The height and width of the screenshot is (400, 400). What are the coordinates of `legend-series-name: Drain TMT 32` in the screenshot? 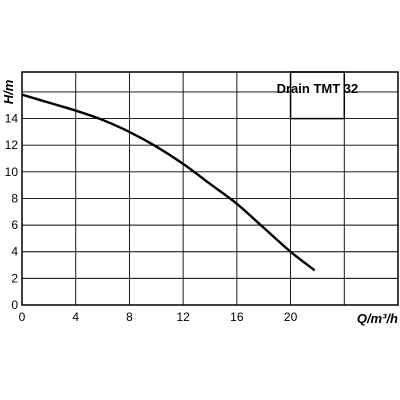 It's located at (318, 88).